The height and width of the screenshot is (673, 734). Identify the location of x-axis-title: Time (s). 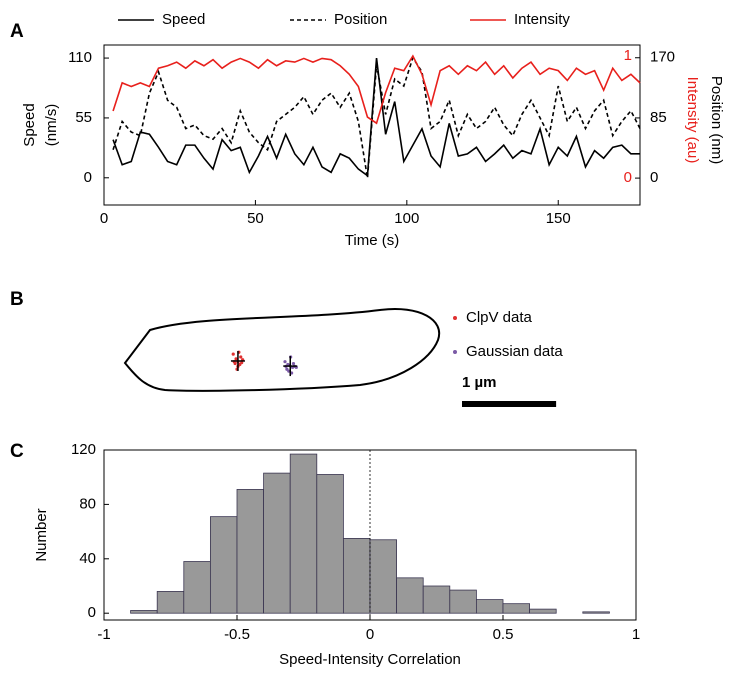
(372, 240).